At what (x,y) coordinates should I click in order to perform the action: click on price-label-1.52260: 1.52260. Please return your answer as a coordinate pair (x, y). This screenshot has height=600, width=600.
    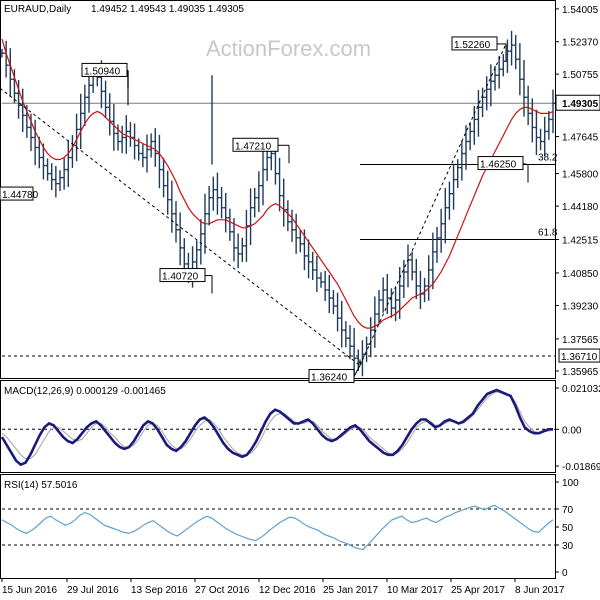
    Looking at the image, I should click on (479, 49).